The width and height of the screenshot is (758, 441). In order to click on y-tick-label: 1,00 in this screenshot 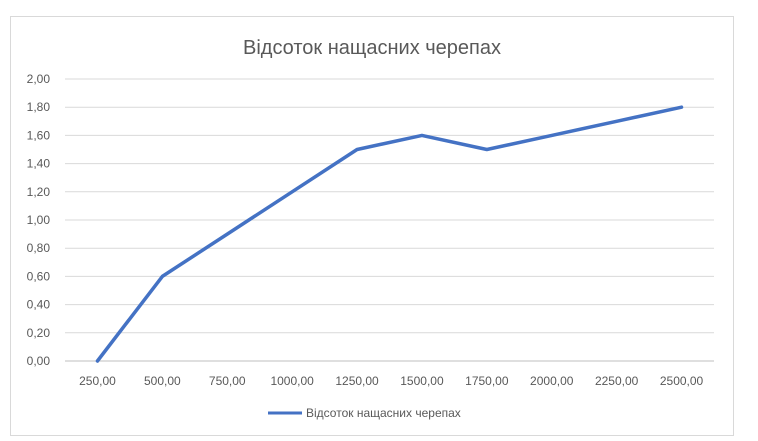, I will do `click(39, 220)`.